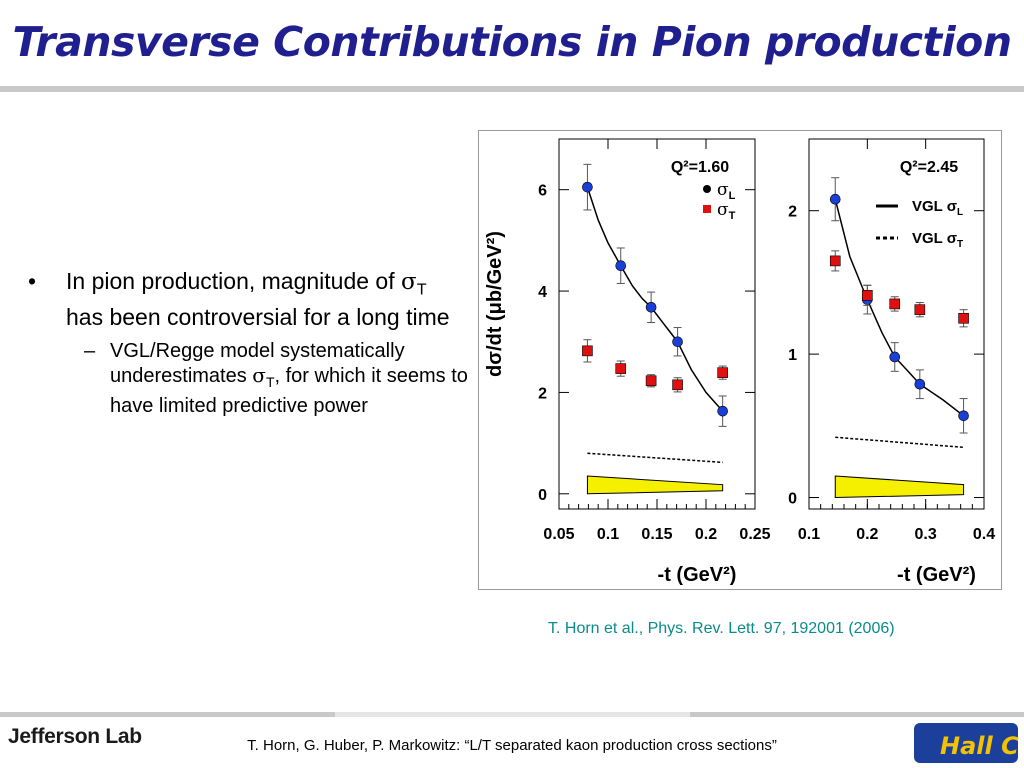  Describe the element at coordinates (979, 746) in the screenshot. I see `hall-c-logo-text: Hall C` at that location.